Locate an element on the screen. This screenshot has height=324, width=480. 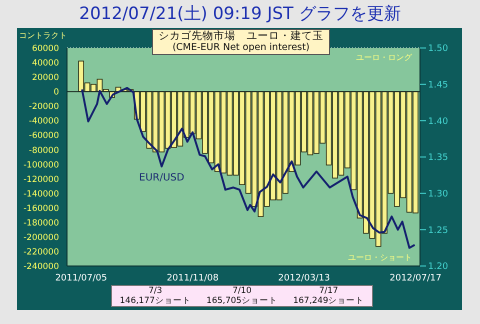
x-tick-label: 2011/07/05 is located at coordinates (81, 278).